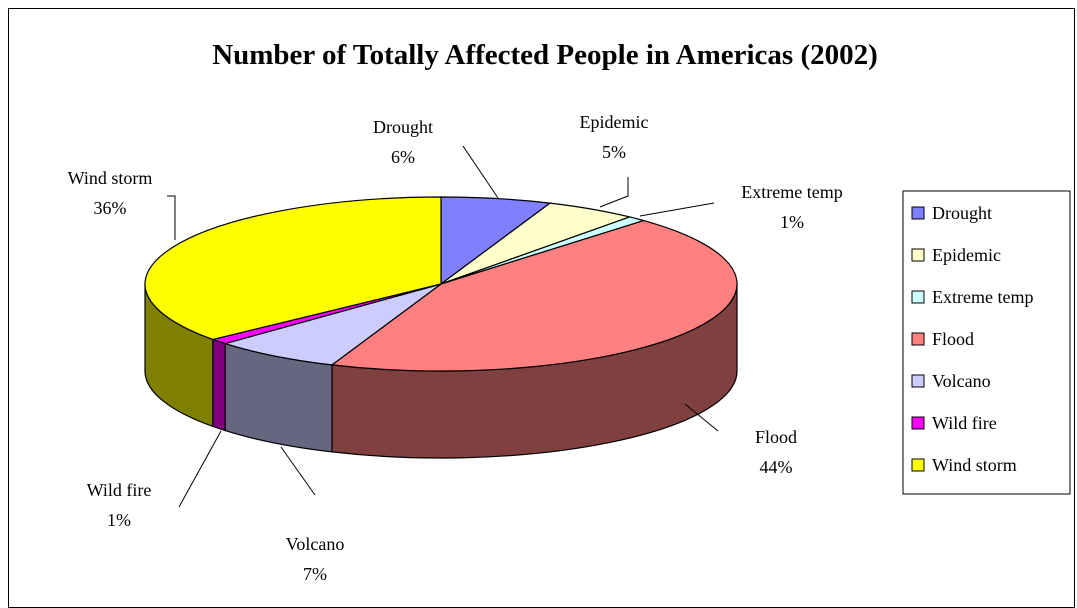 The image size is (1077, 608). What do you see at coordinates (200, 469) in the screenshot?
I see `leader-line-wild-fire` at bounding box center [200, 469].